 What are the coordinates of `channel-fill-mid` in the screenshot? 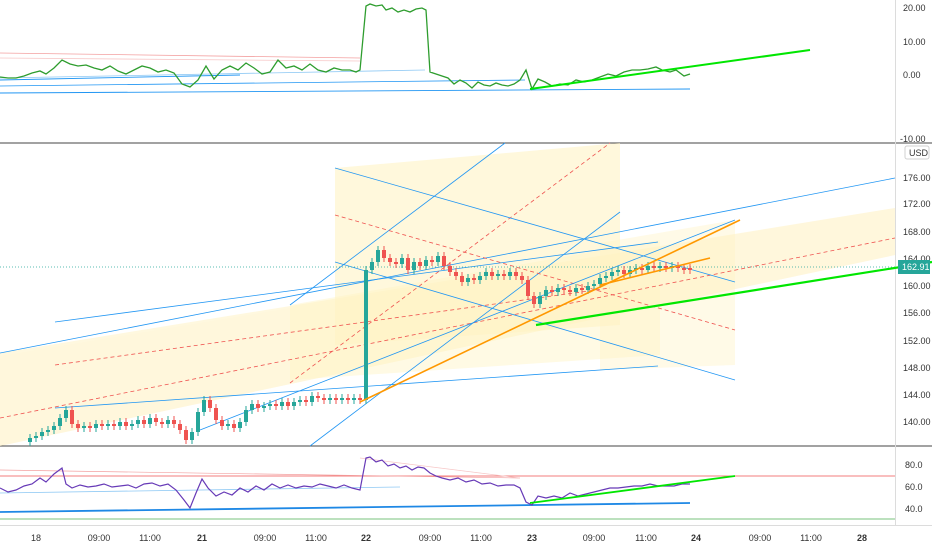 It's located at (475, 310).